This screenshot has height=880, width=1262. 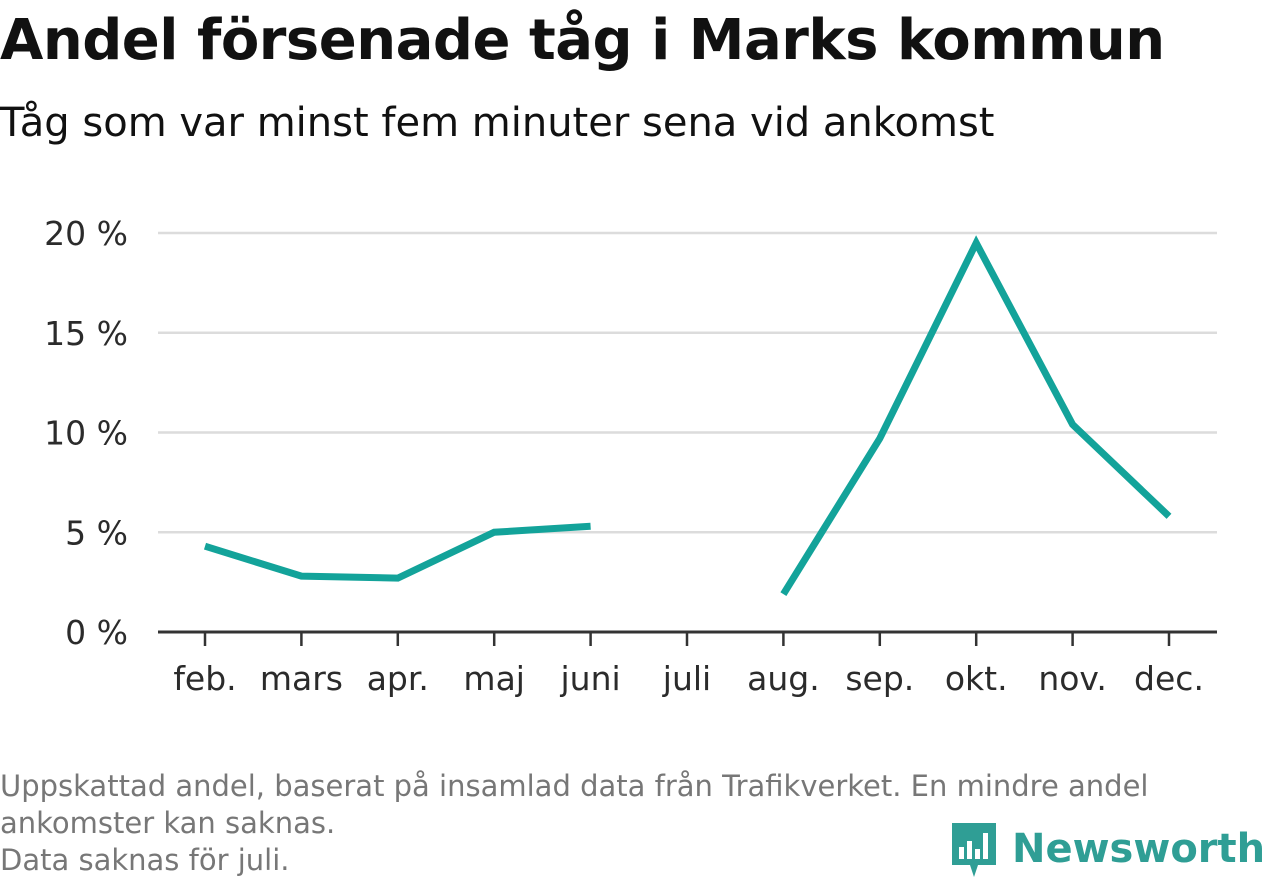 What do you see at coordinates (86, 433) in the screenshot?
I see `y-tick-label: 10 %` at bounding box center [86, 433].